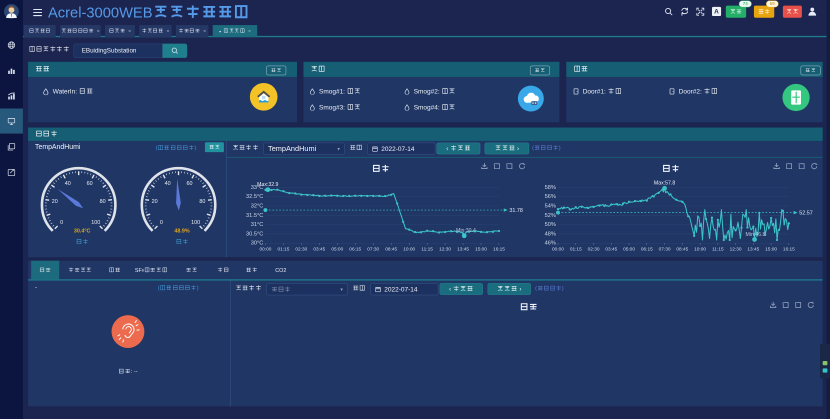 Image resolution: width=830 pixels, height=419 pixels. I want to click on svg-text: 58%, so click(550, 188).